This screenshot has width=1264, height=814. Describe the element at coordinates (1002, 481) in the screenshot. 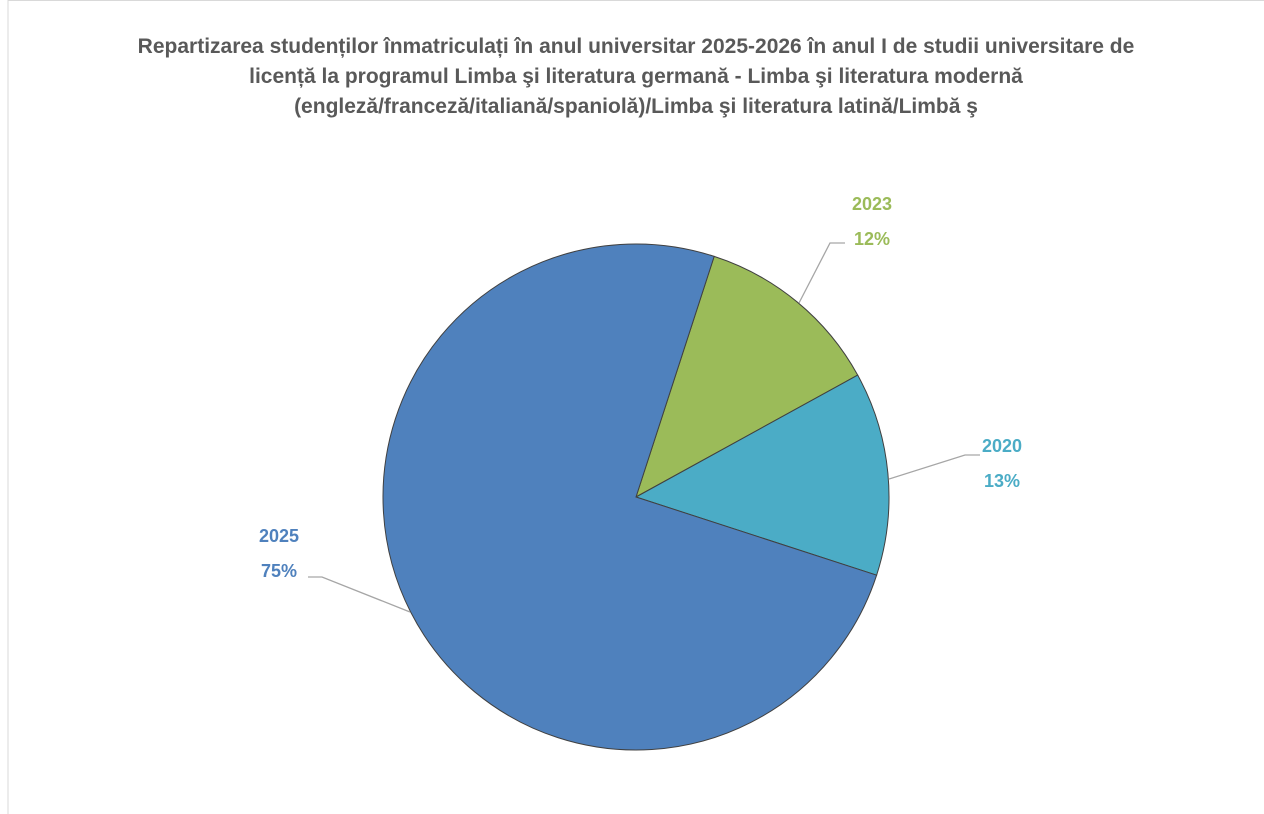

I see `data-label-value: 13%` at that location.